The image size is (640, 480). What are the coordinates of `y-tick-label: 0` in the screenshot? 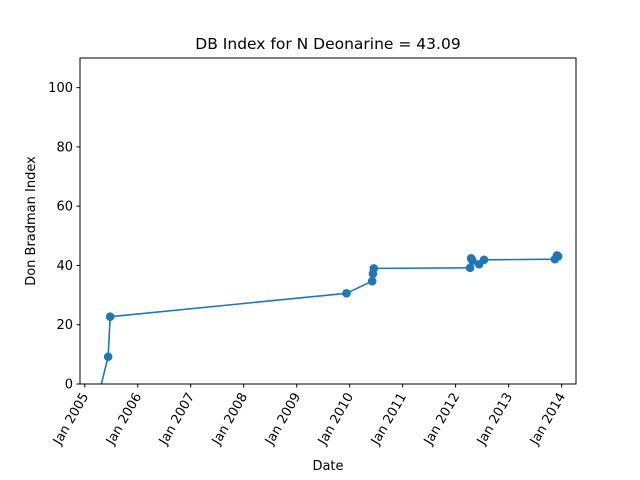 It's located at (69, 385).